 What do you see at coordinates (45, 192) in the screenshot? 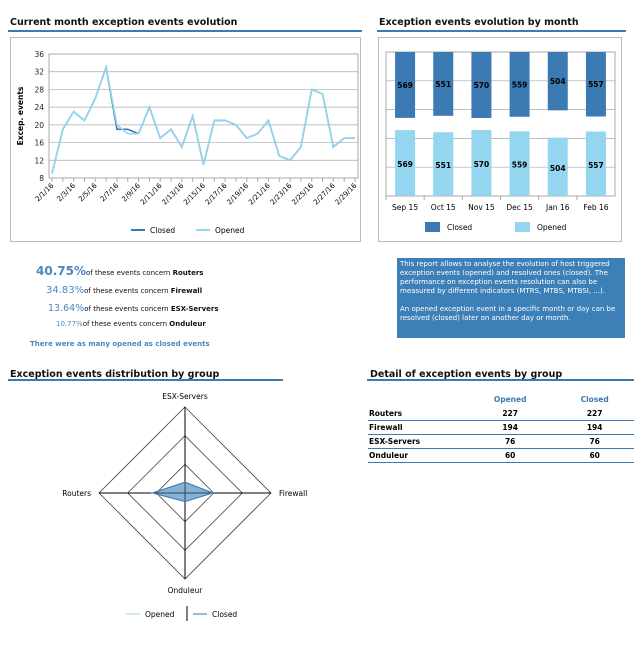
I see `x-tick-label: 2/1/16` at bounding box center [45, 192].